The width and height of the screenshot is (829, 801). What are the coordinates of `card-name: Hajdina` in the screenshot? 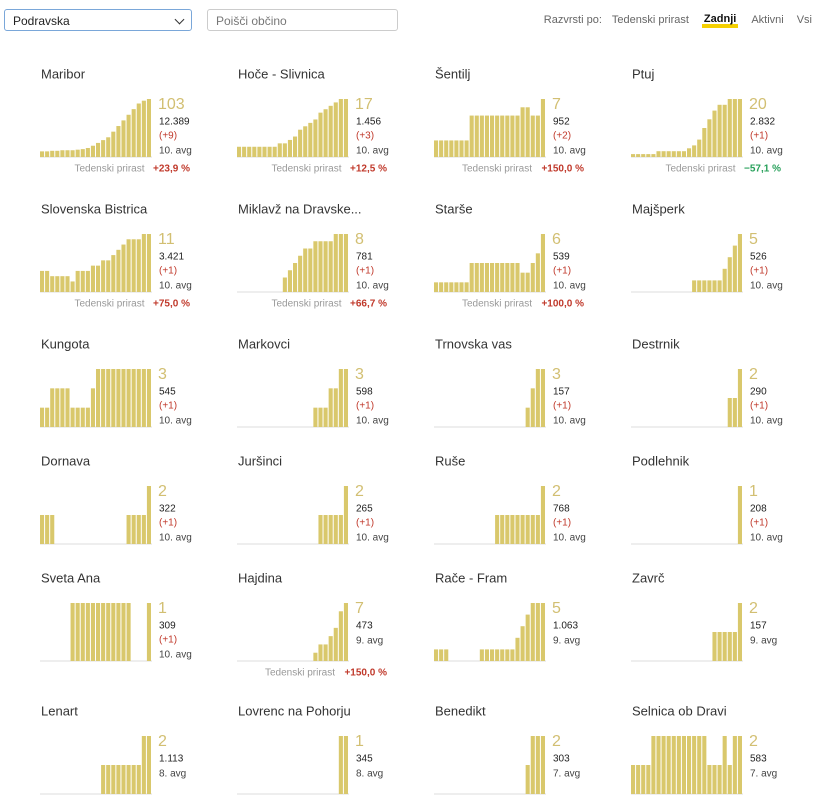 It's located at (260, 577).